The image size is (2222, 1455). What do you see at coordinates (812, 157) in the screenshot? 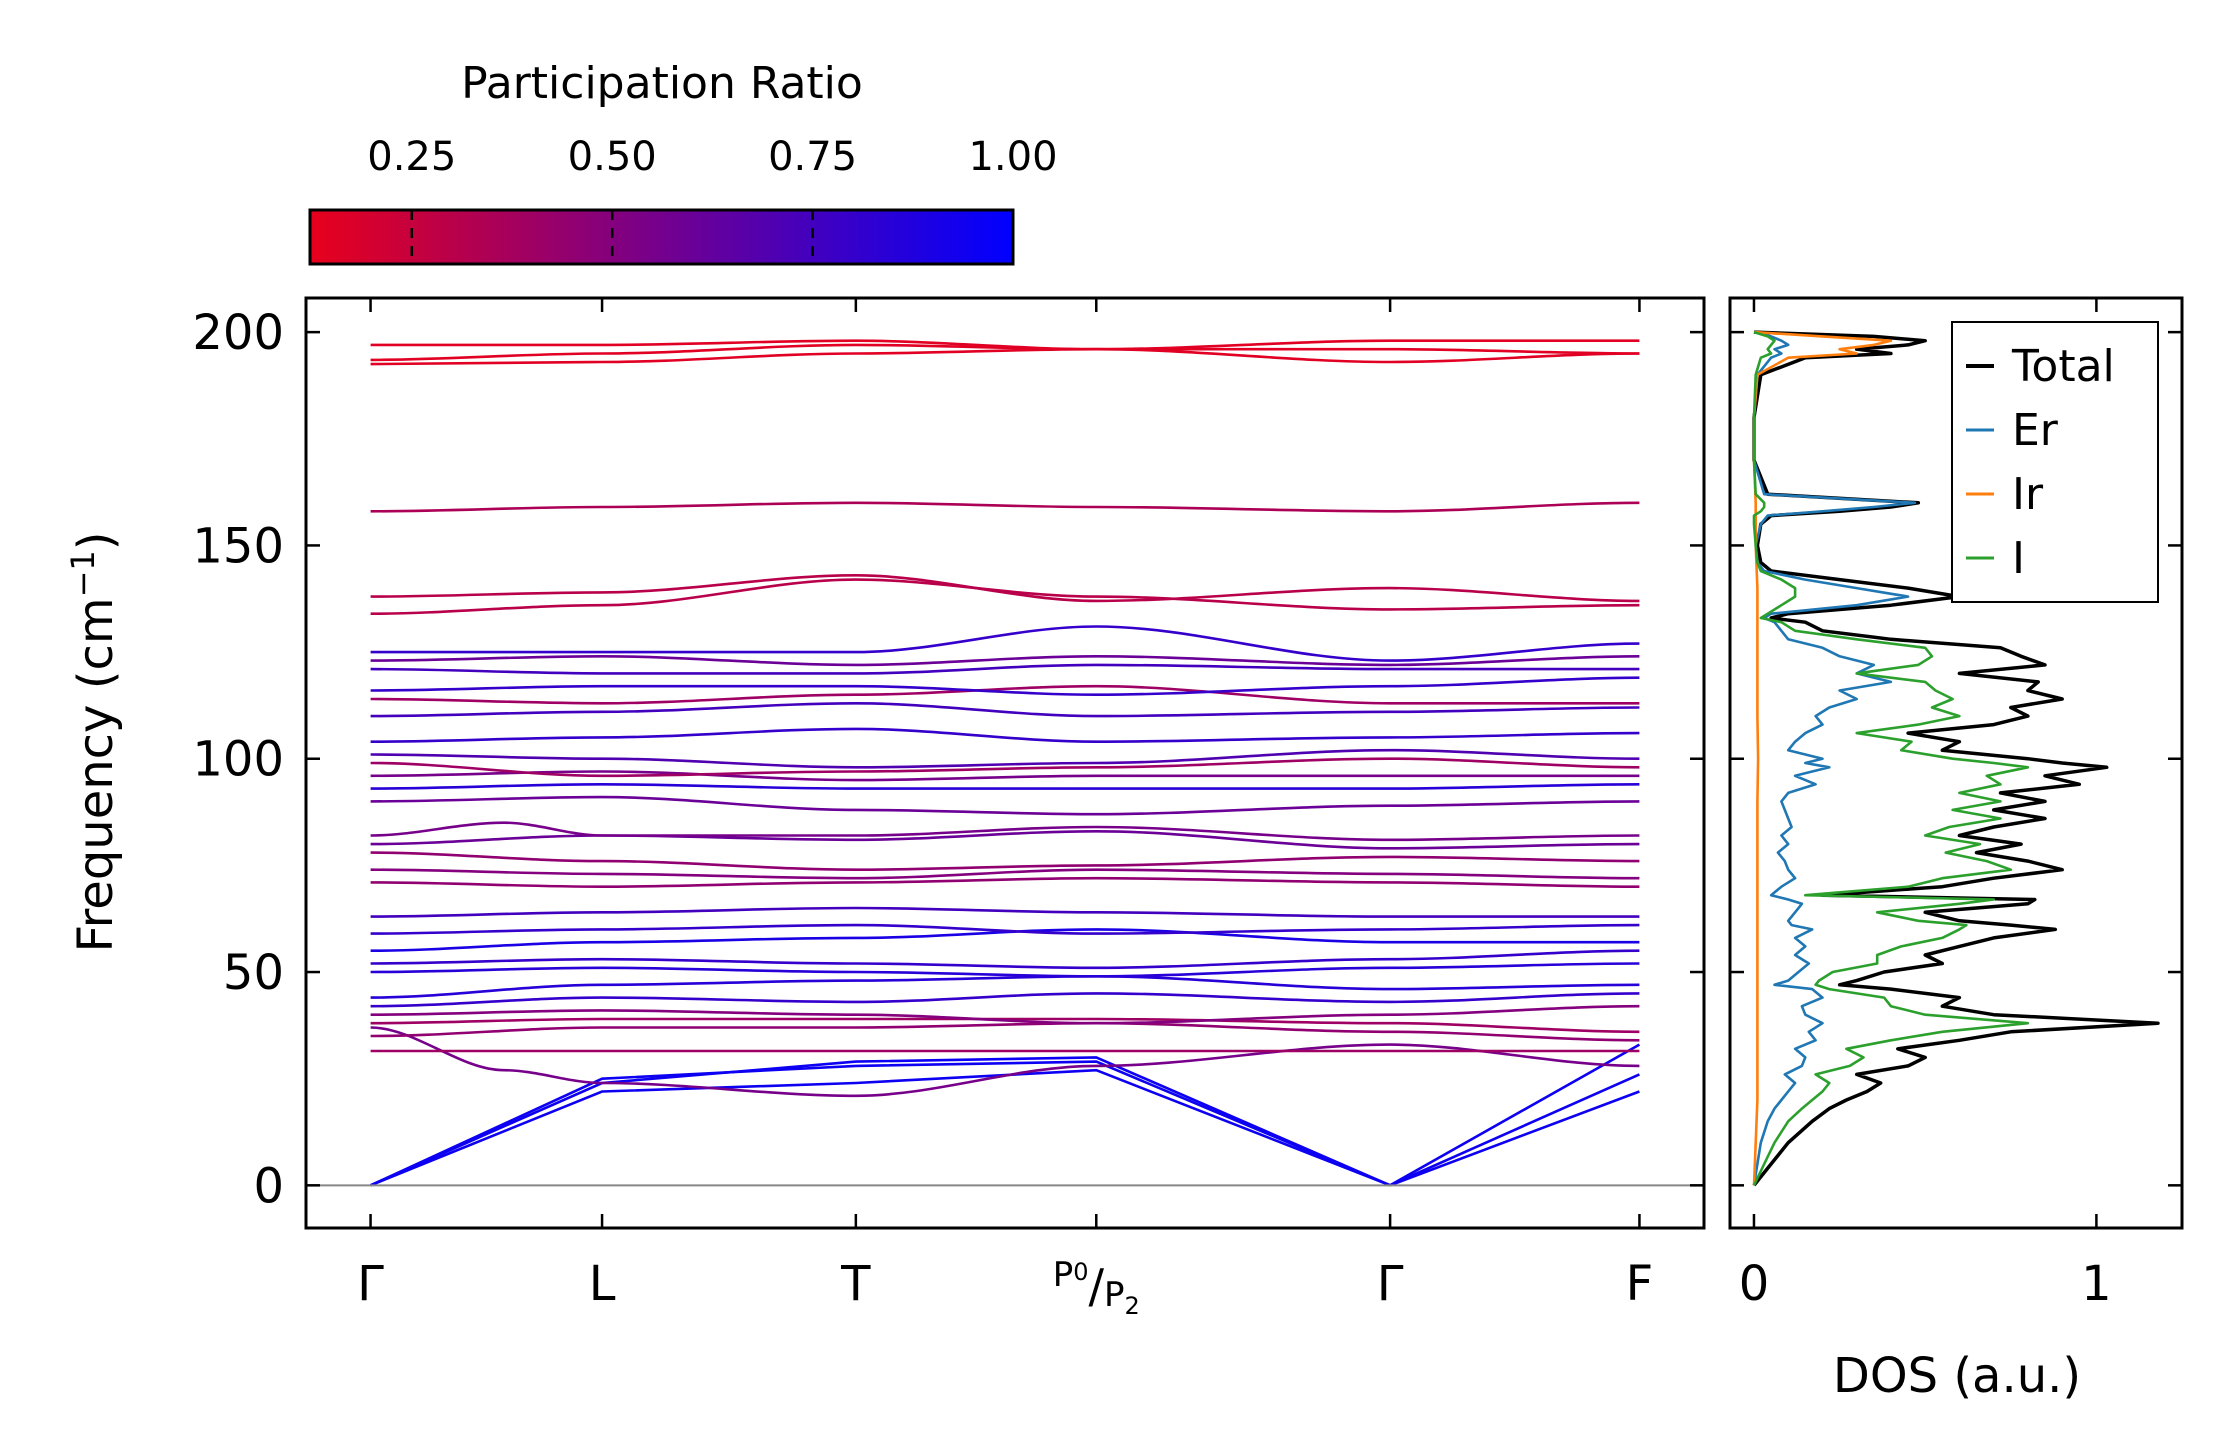
I see `colorbar-tick-label: 0.75` at bounding box center [812, 157].